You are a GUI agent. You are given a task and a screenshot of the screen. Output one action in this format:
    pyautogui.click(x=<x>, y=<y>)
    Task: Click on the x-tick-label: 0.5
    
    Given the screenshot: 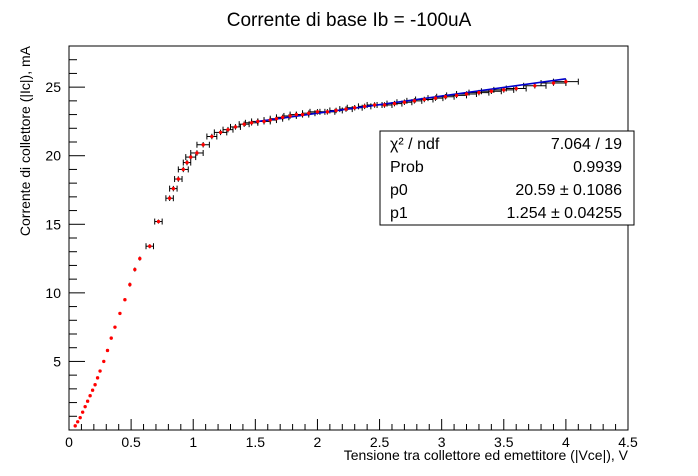 What is the action you would take?
    pyautogui.click(x=131, y=442)
    